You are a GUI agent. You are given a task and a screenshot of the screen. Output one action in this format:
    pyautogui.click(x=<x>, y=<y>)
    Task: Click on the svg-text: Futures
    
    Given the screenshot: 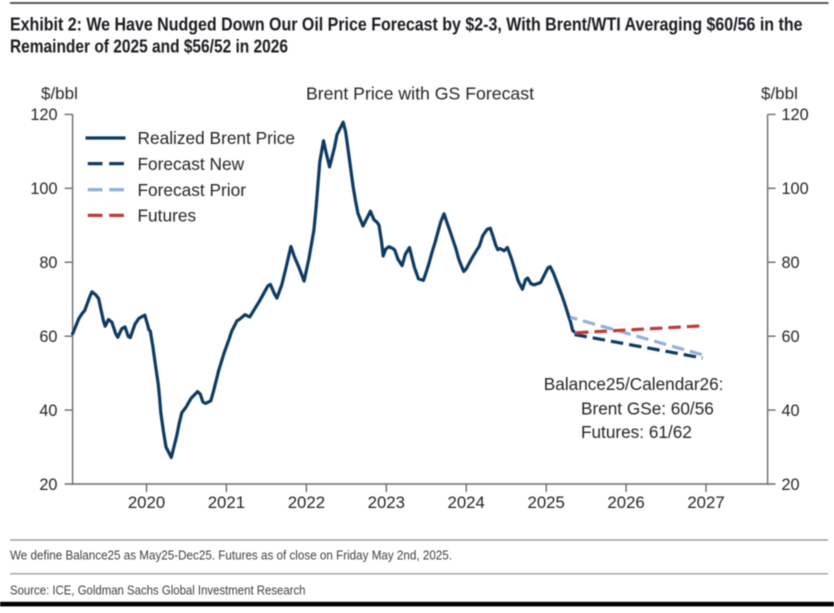 What is the action you would take?
    pyautogui.click(x=167, y=216)
    